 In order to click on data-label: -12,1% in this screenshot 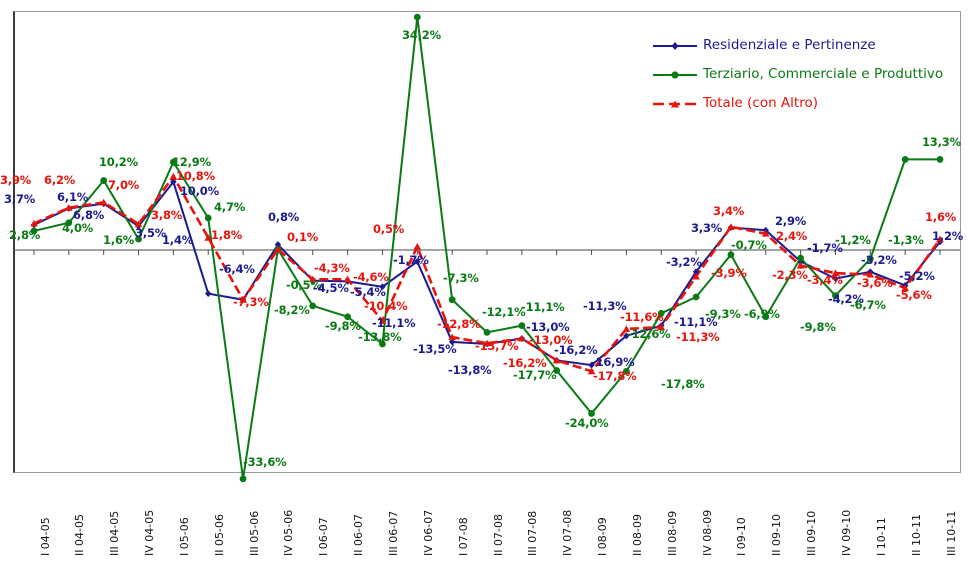, I will do `click(504, 312)`.